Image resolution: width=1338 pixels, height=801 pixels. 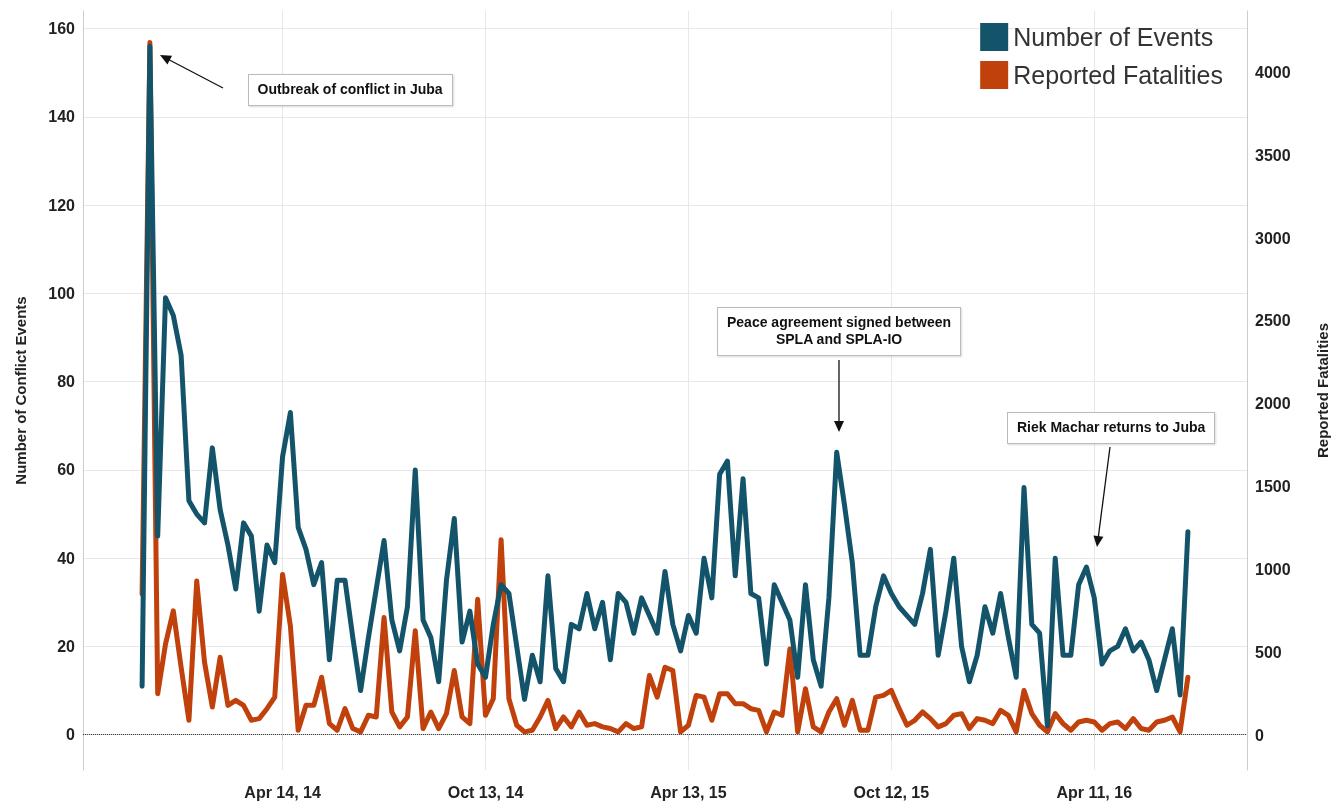 What do you see at coordinates (20, 390) in the screenshot?
I see `y-axis-title: Number of Conflict Events` at bounding box center [20, 390].